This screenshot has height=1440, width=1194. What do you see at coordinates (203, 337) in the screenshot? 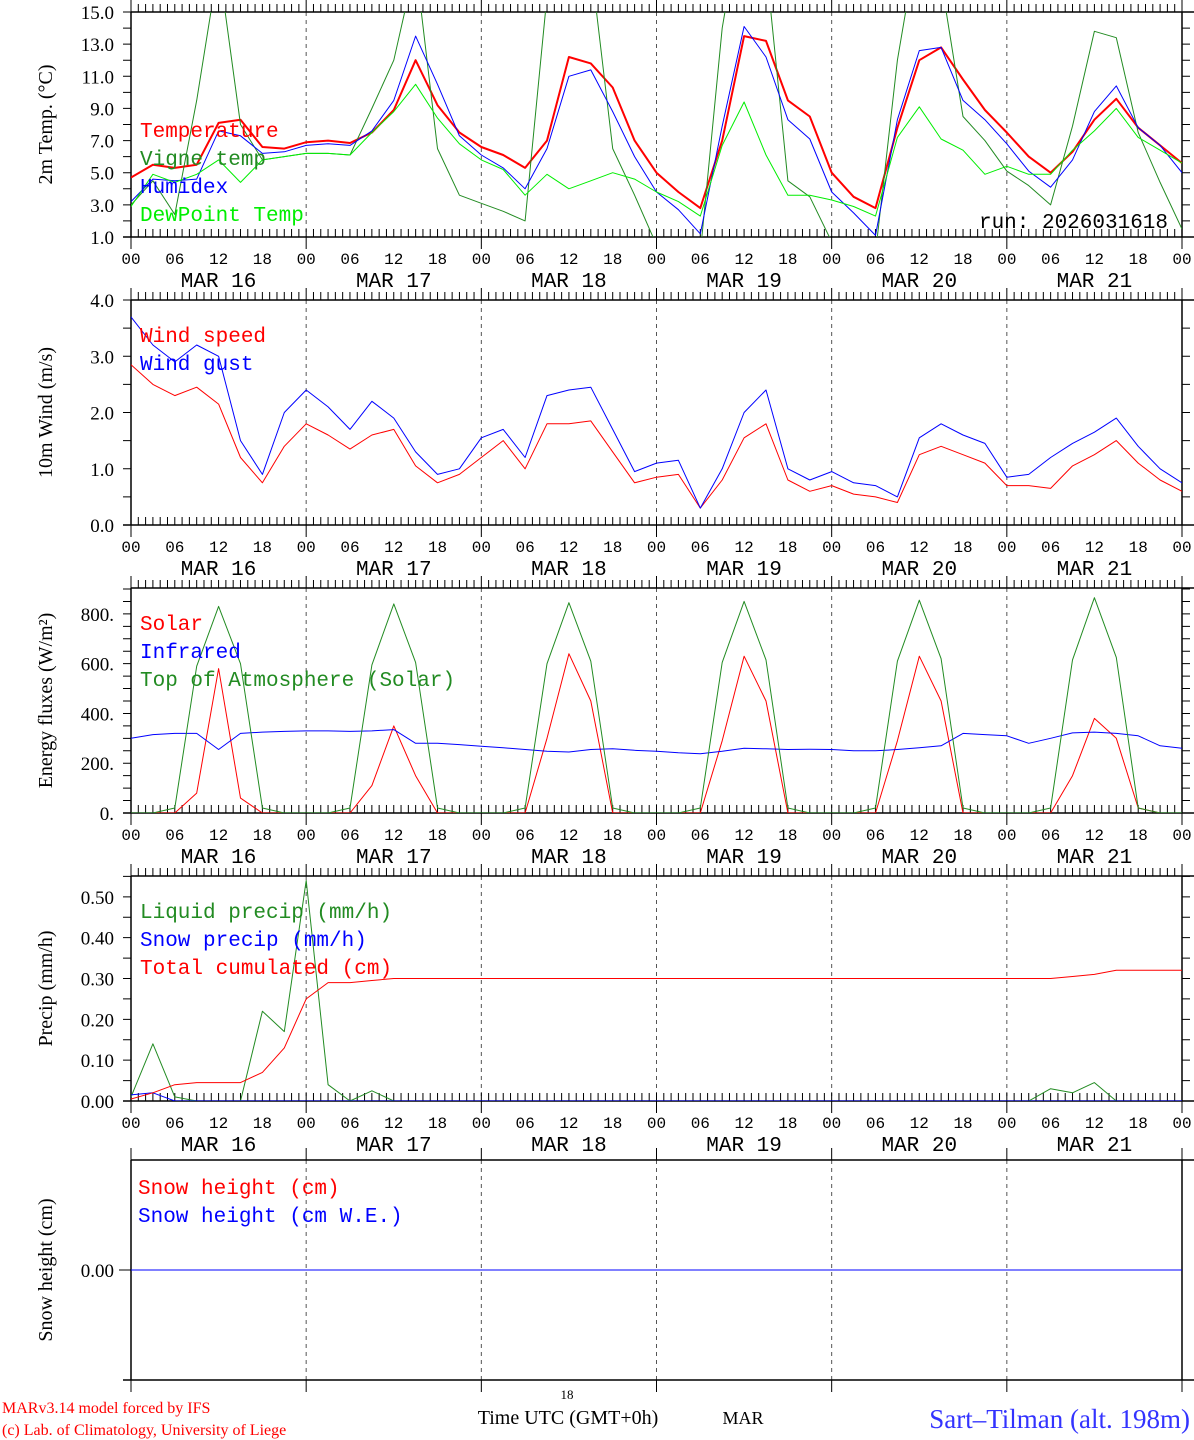
I see `legend-entry: Wind speed` at bounding box center [203, 337].